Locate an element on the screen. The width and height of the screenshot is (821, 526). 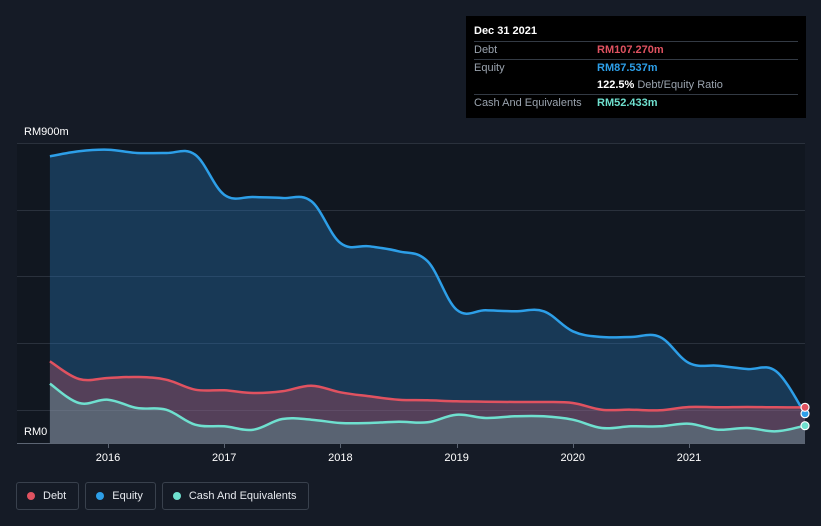
legend-label: Equity is located at coordinates (127, 496).